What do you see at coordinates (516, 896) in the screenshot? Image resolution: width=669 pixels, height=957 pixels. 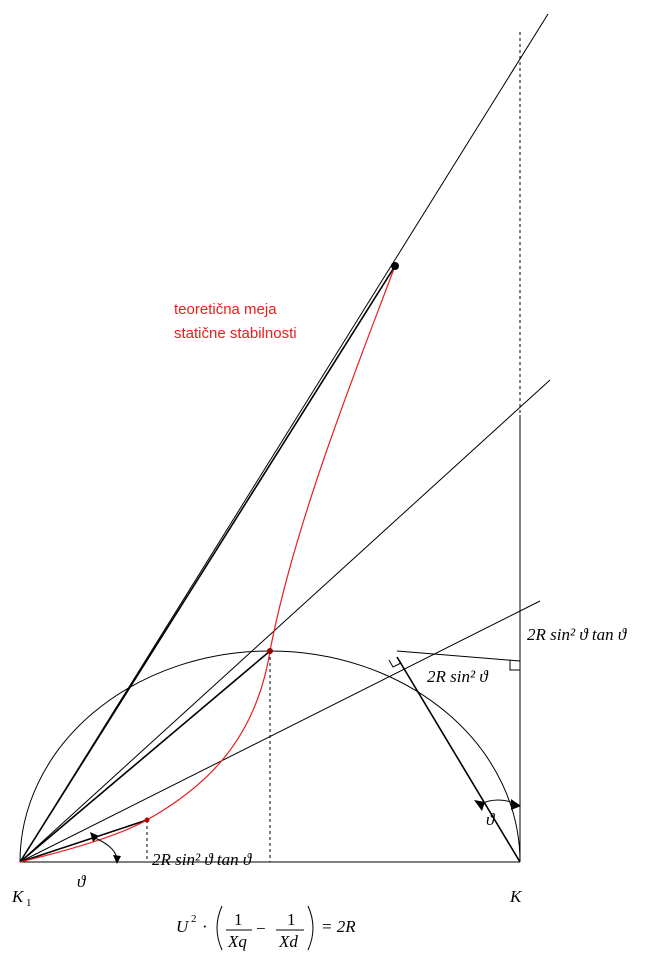 I see `k-label: K` at bounding box center [516, 896].